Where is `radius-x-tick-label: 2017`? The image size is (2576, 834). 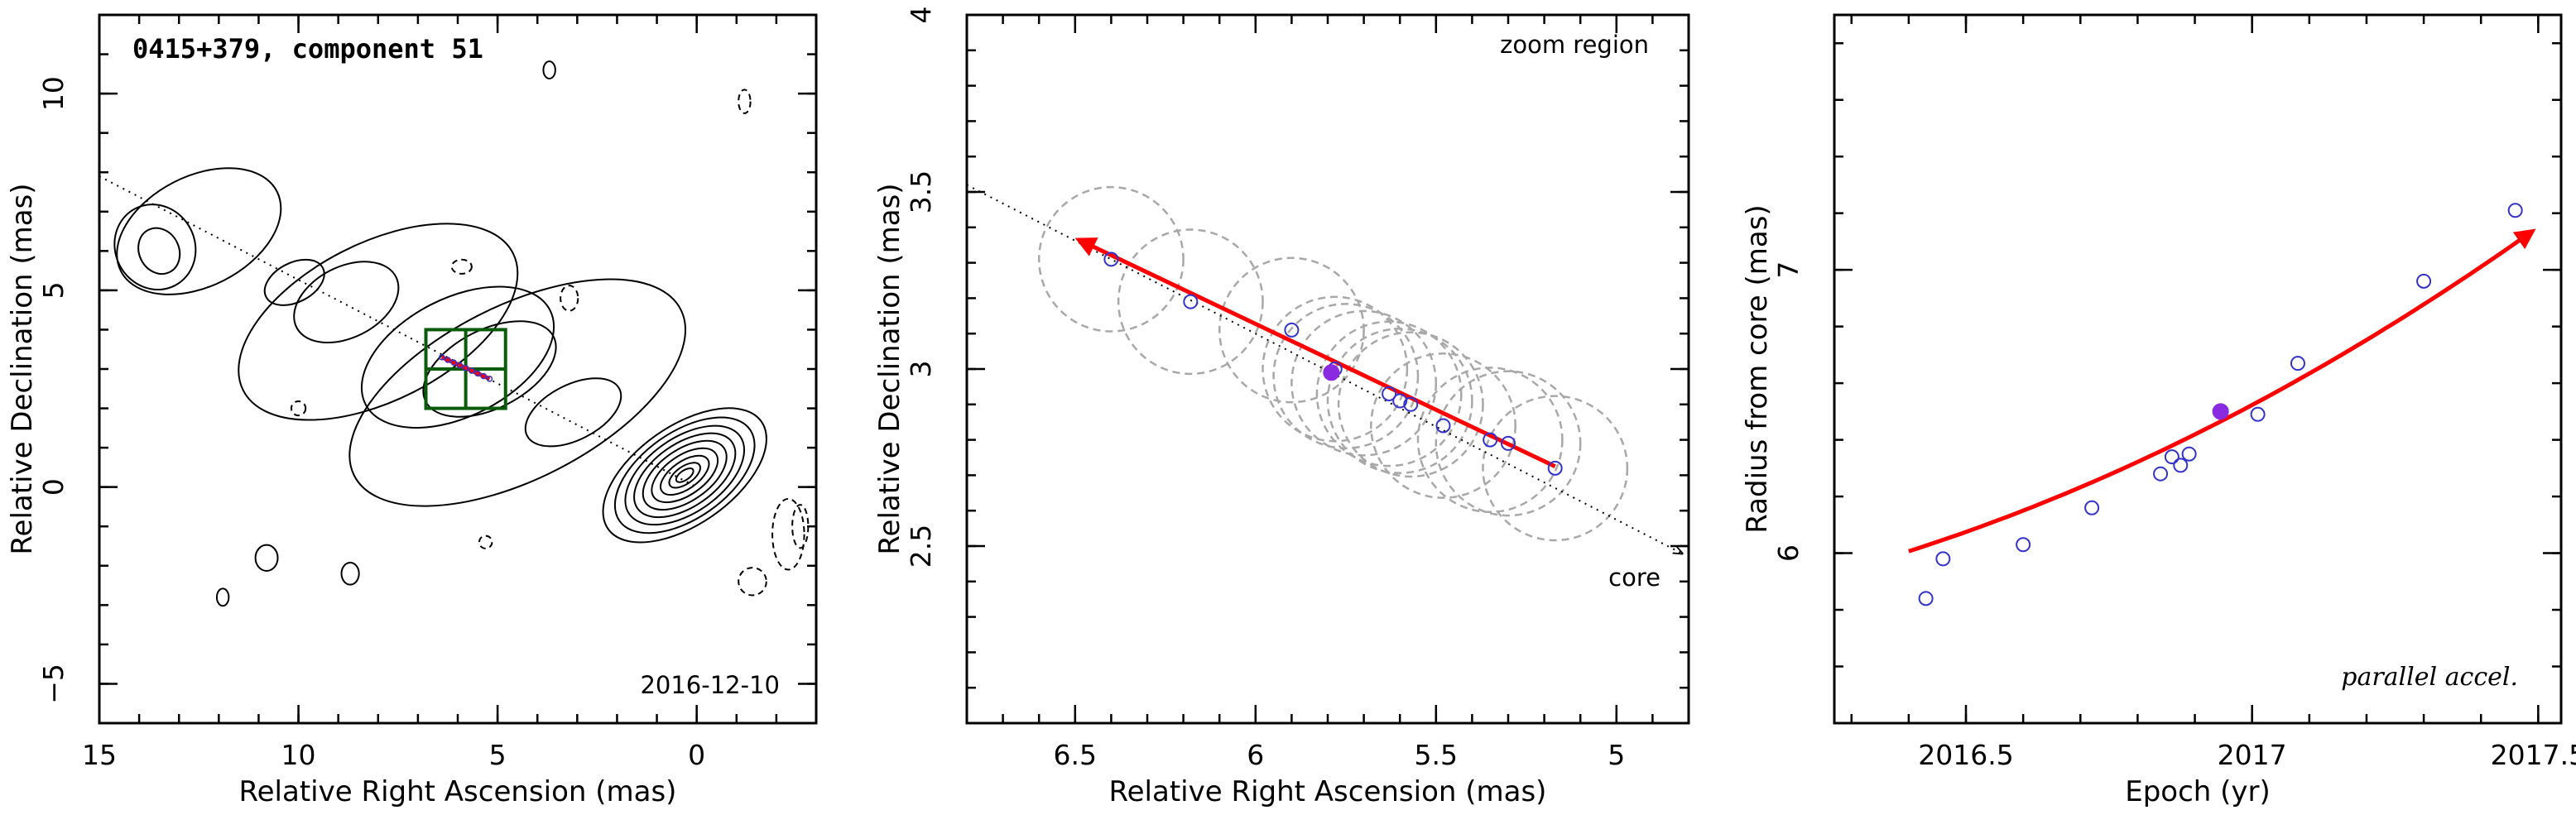
radius-x-tick-label: 2017 is located at coordinates (2252, 755).